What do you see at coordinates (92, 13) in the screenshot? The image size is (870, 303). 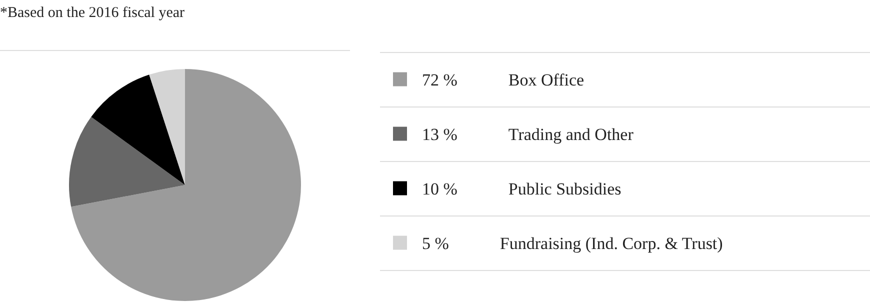 I see `text: *Based on the 2016 fiscal year` at bounding box center [92, 13].